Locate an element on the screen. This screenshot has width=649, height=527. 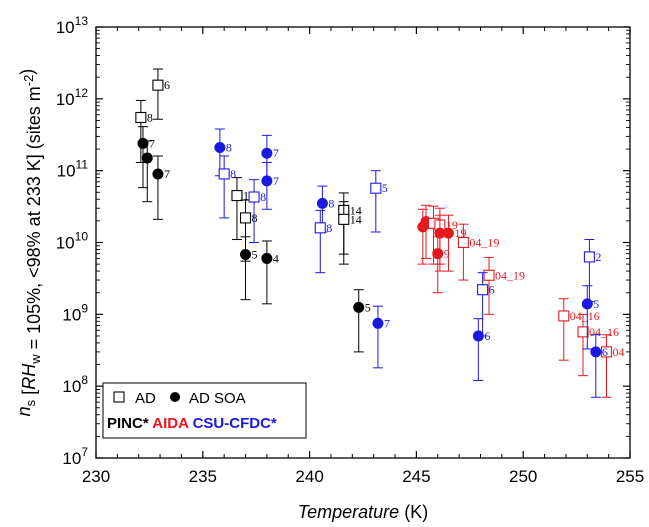
legend: AD AD SOA PINC* AIDA CSU-CFDC* is located at coordinates (204, 410).